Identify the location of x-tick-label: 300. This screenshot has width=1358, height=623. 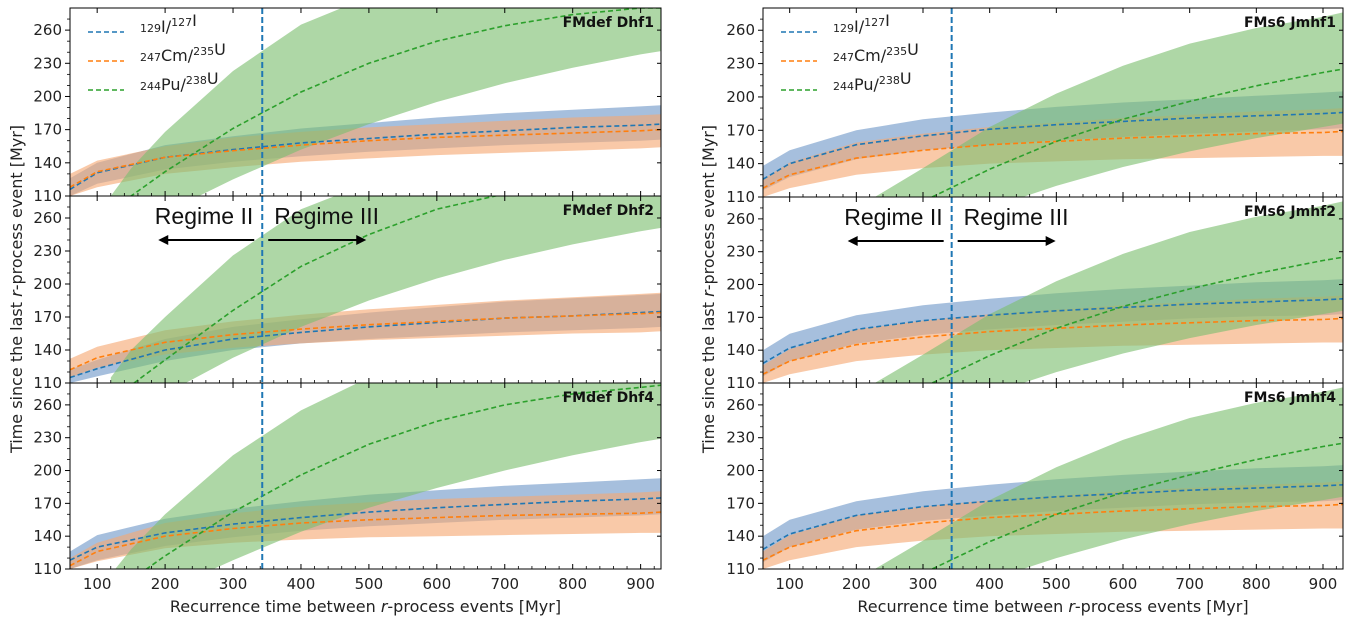
(923, 584).